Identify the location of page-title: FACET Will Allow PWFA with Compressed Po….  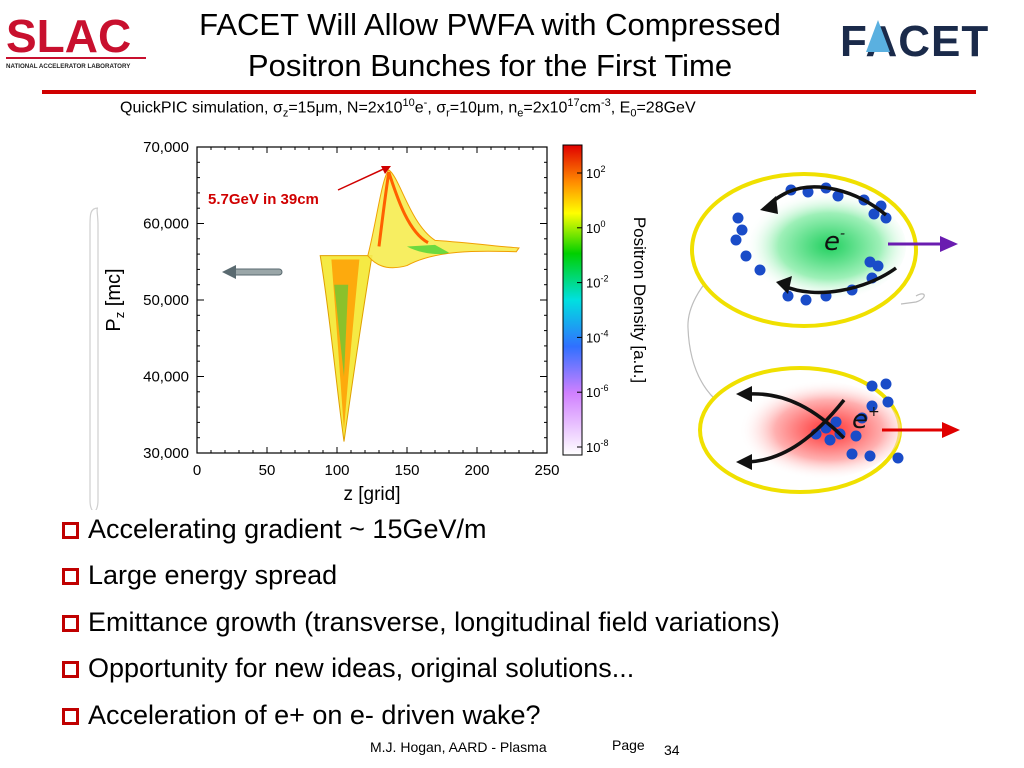
(490, 45).